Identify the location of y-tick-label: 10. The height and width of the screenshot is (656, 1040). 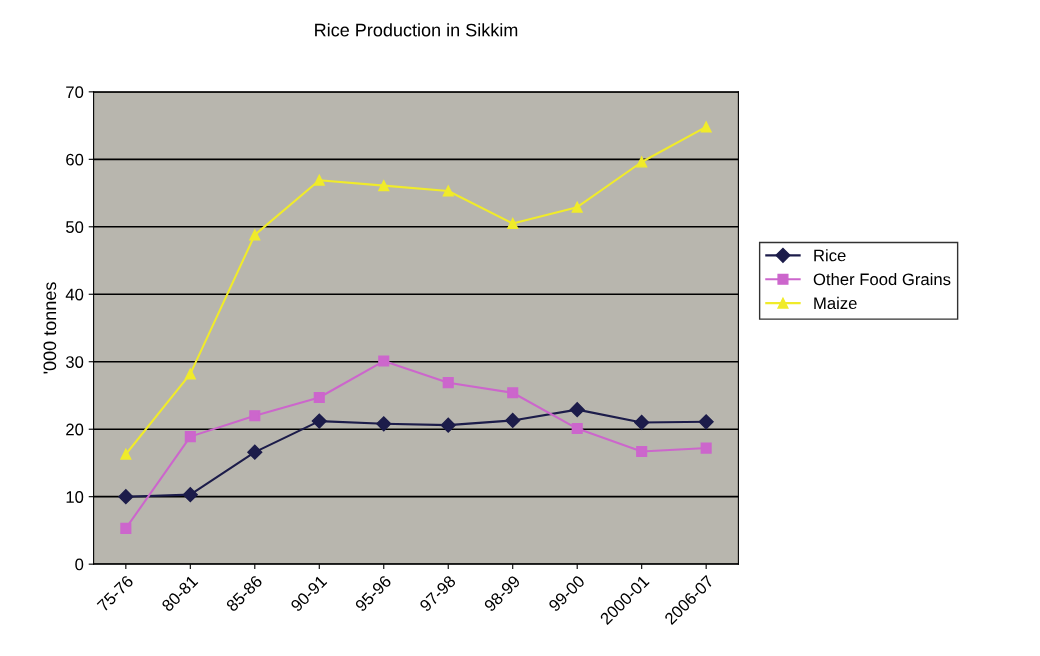
(75, 497).